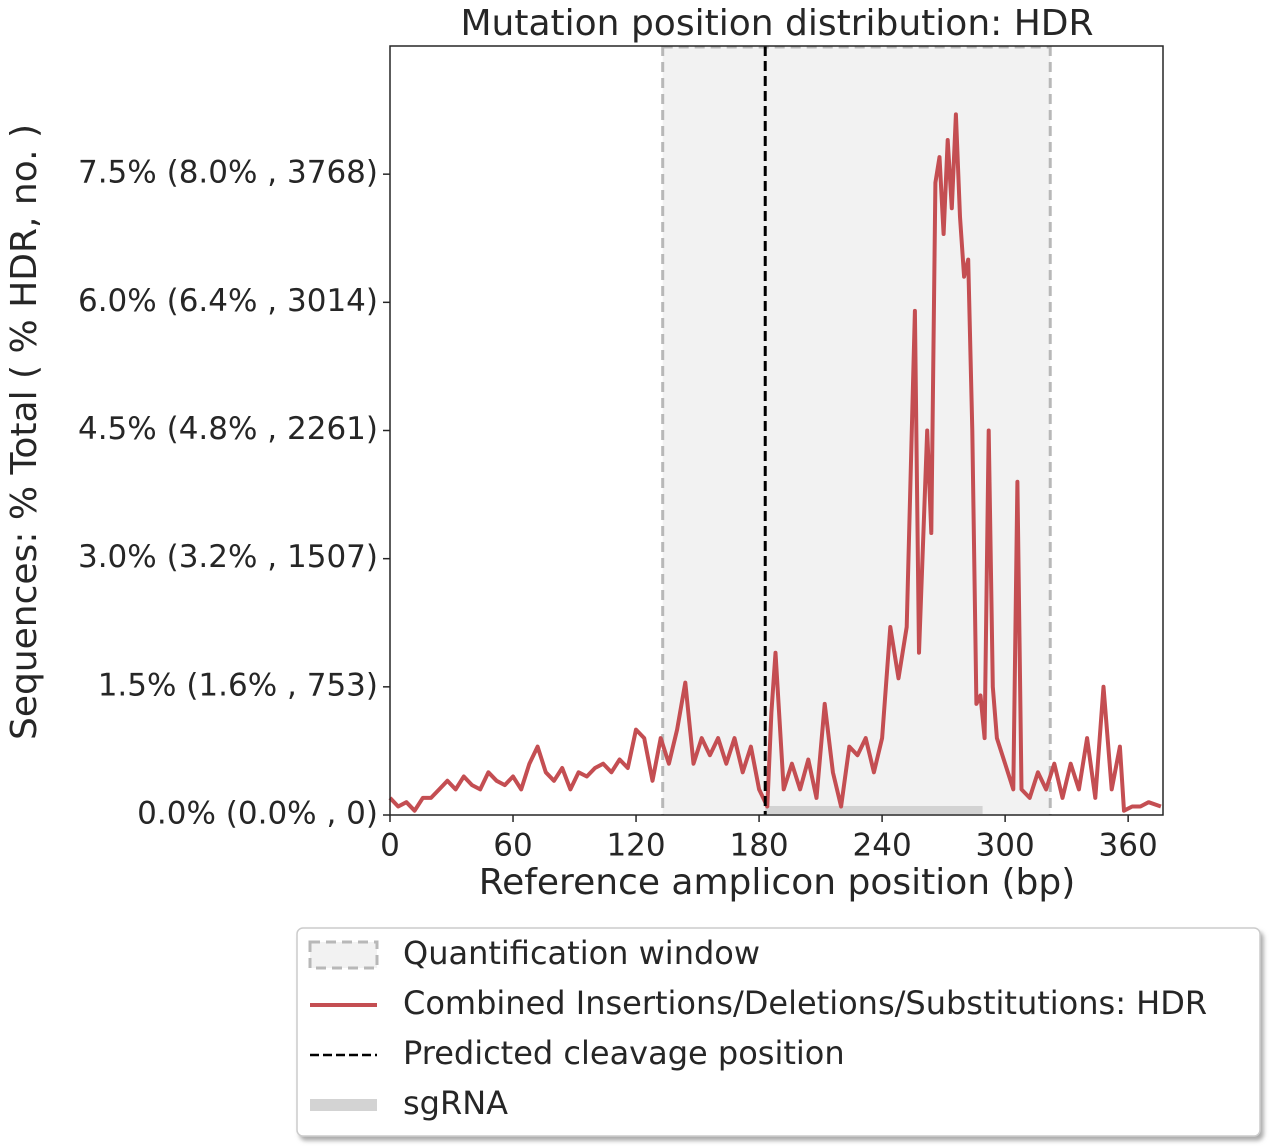  I want to click on x-tick-label: 60, so click(512, 846).